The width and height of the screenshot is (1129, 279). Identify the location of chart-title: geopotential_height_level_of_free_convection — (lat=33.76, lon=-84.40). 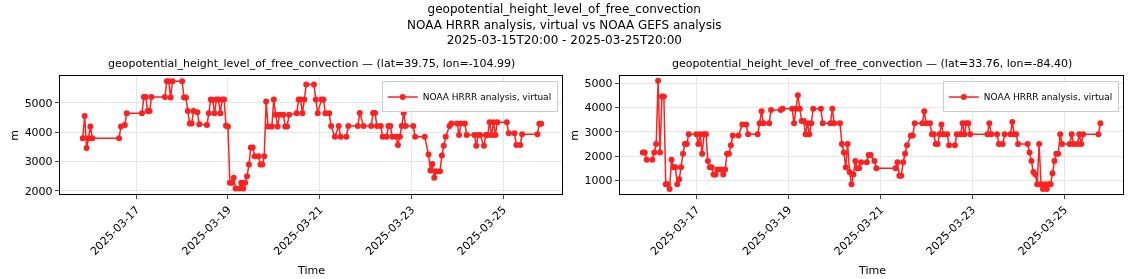
(872, 63).